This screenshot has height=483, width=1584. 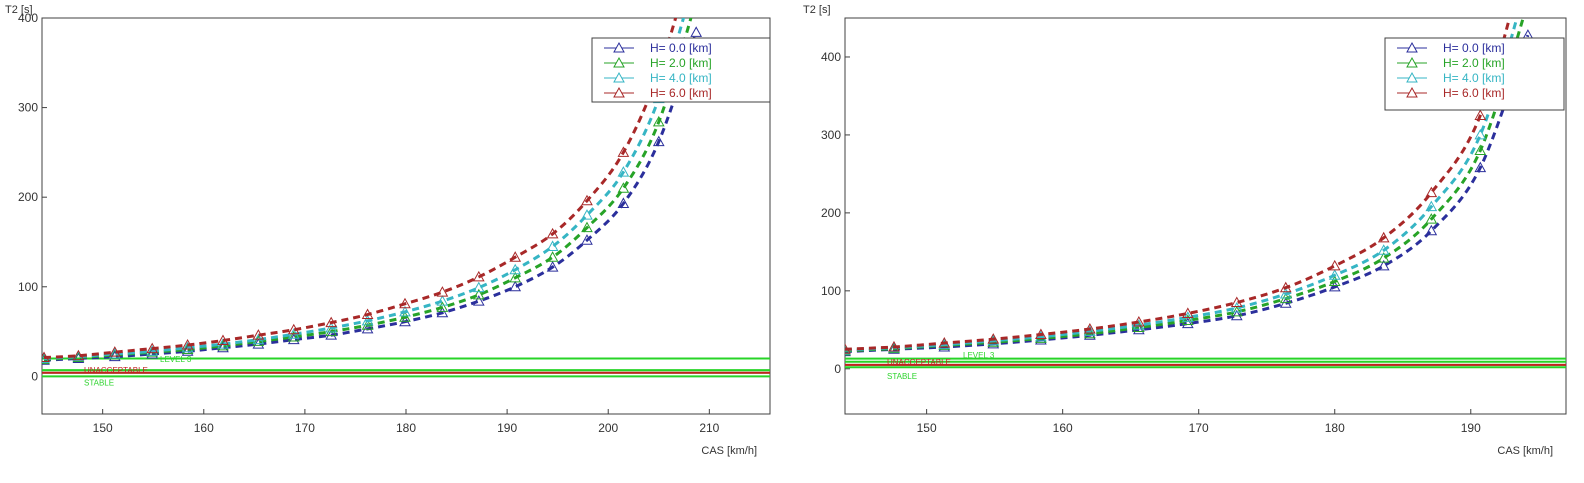 I want to click on x-tick-label: 160, so click(x=204, y=428).